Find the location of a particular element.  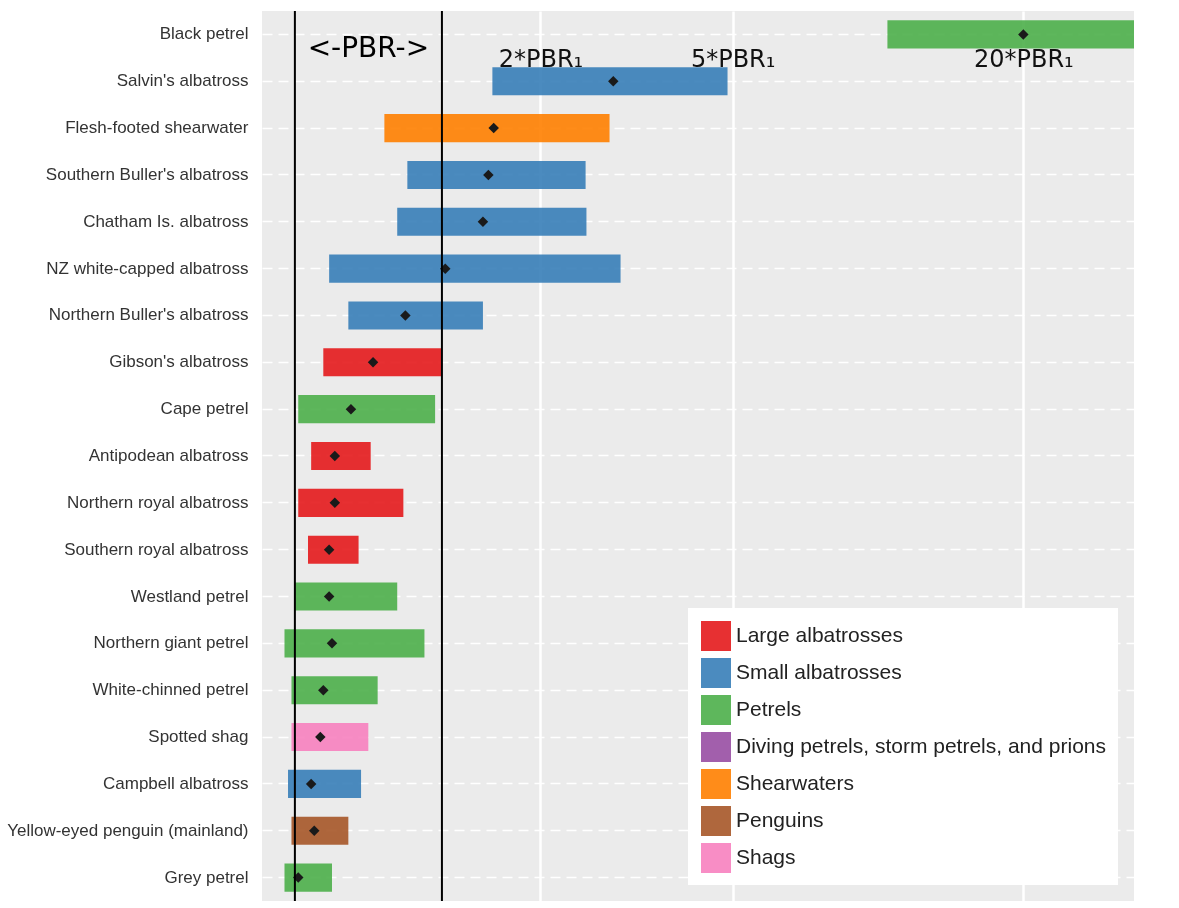

legend-label: Penguins is located at coordinates (780, 819).